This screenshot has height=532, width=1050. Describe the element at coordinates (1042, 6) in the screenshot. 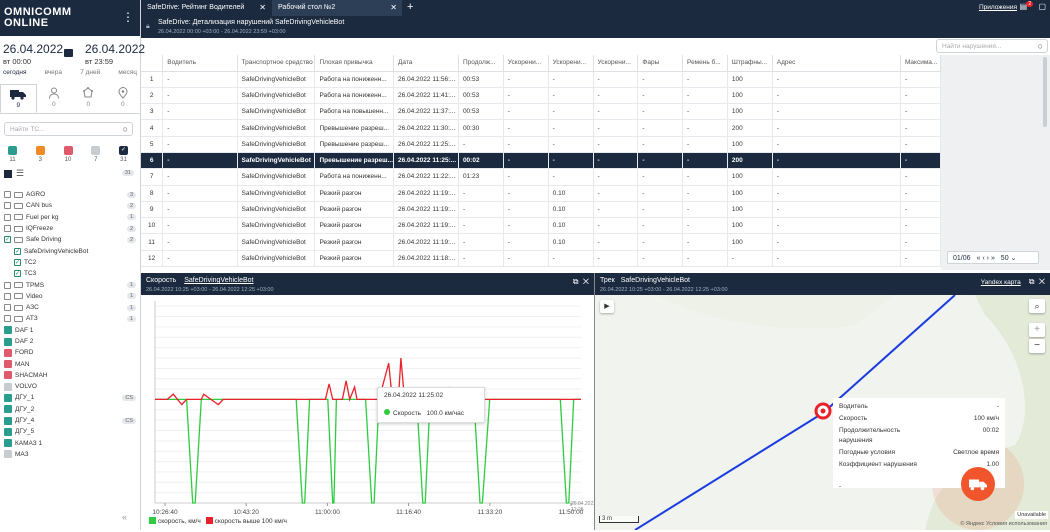

I see `user-menu-icon: ▢` at that location.